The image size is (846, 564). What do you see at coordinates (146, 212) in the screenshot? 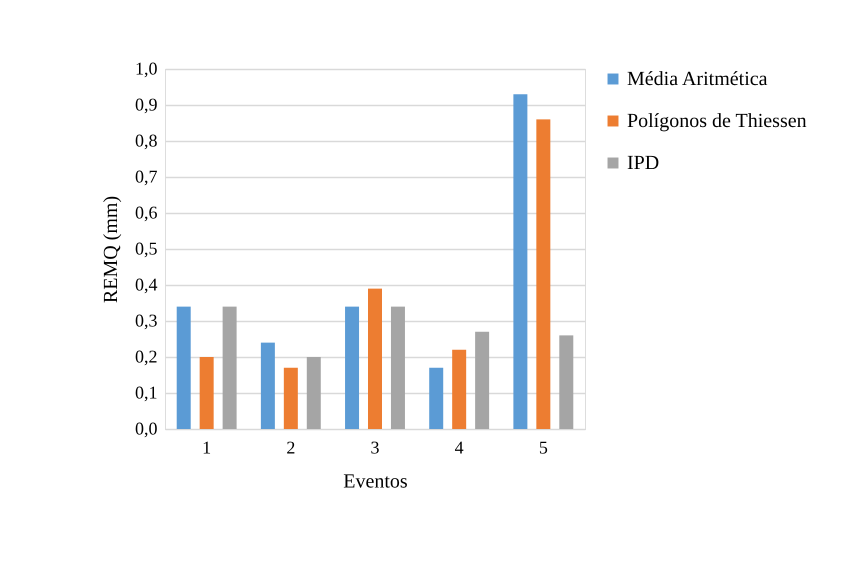
I see `y-tick-label: 0,6` at bounding box center [146, 212].